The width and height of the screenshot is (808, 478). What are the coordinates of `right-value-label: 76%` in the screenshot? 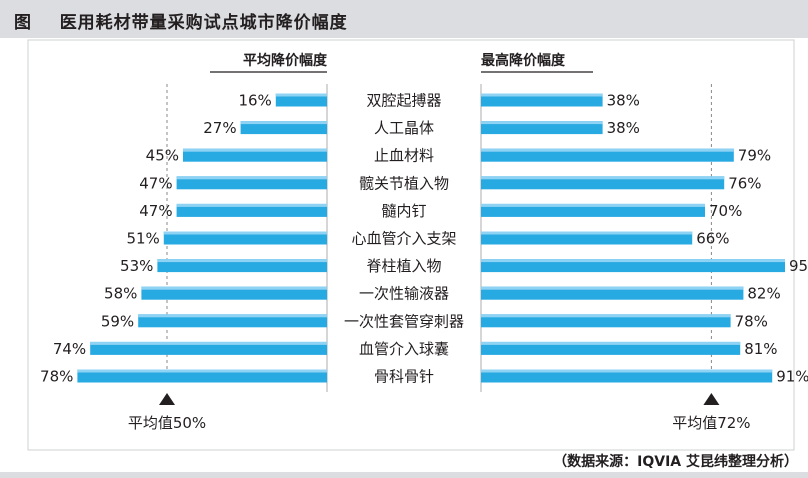 It's located at (744, 183).